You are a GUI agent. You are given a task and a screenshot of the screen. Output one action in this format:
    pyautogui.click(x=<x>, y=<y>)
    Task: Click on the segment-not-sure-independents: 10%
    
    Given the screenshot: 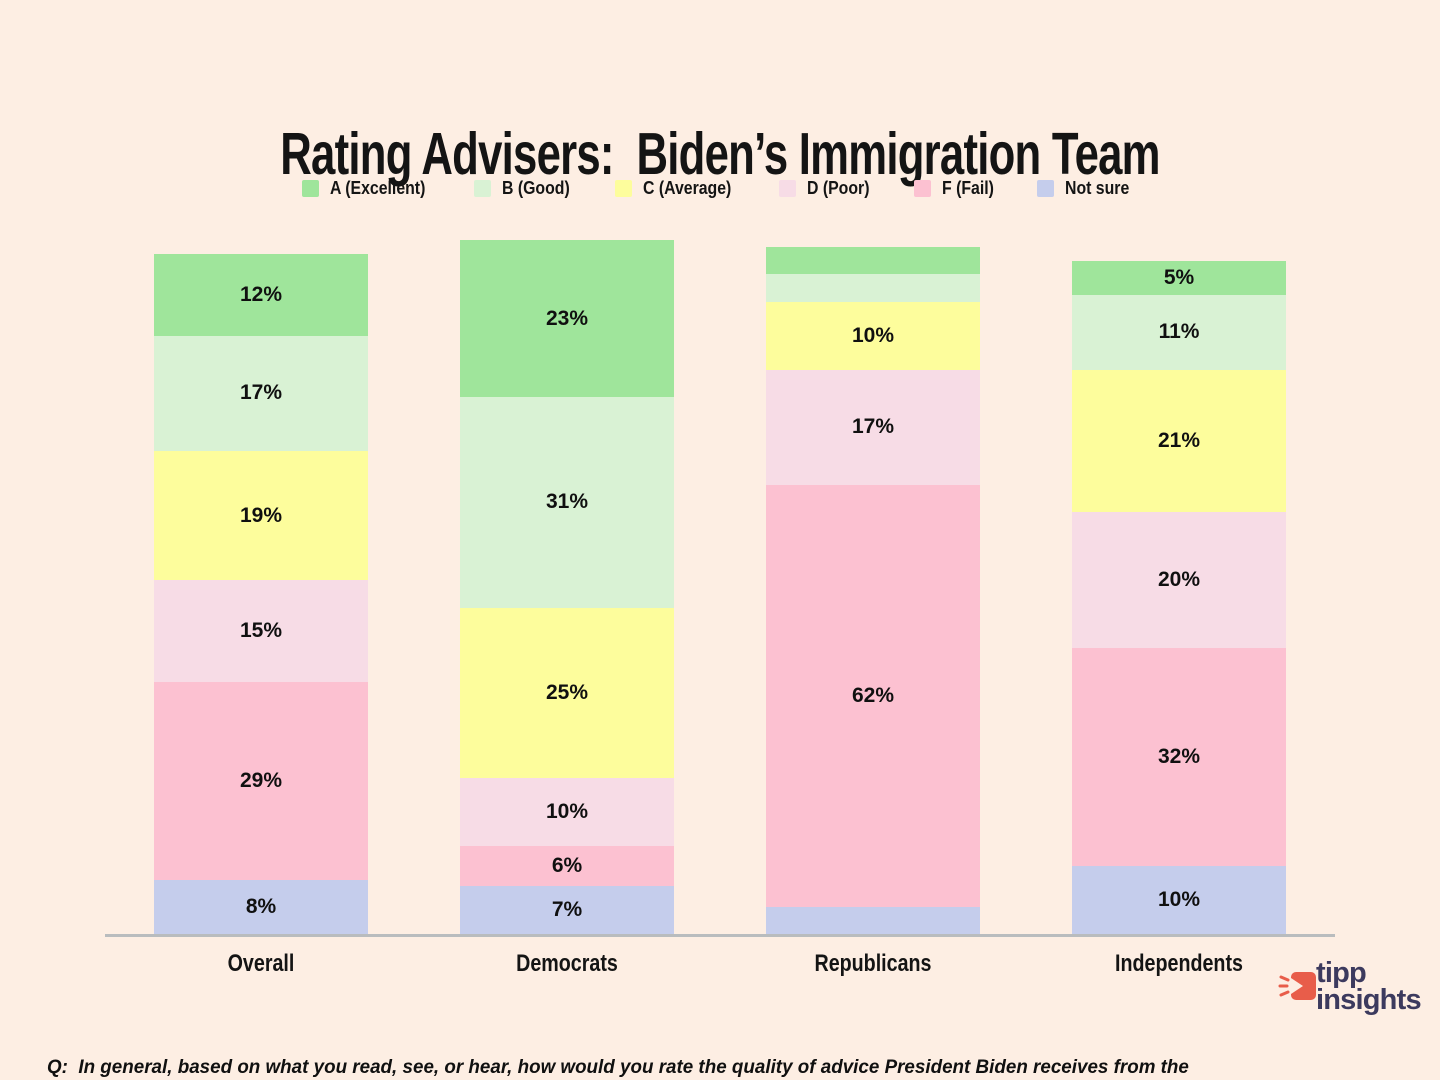 What is the action you would take?
    pyautogui.click(x=1179, y=899)
    